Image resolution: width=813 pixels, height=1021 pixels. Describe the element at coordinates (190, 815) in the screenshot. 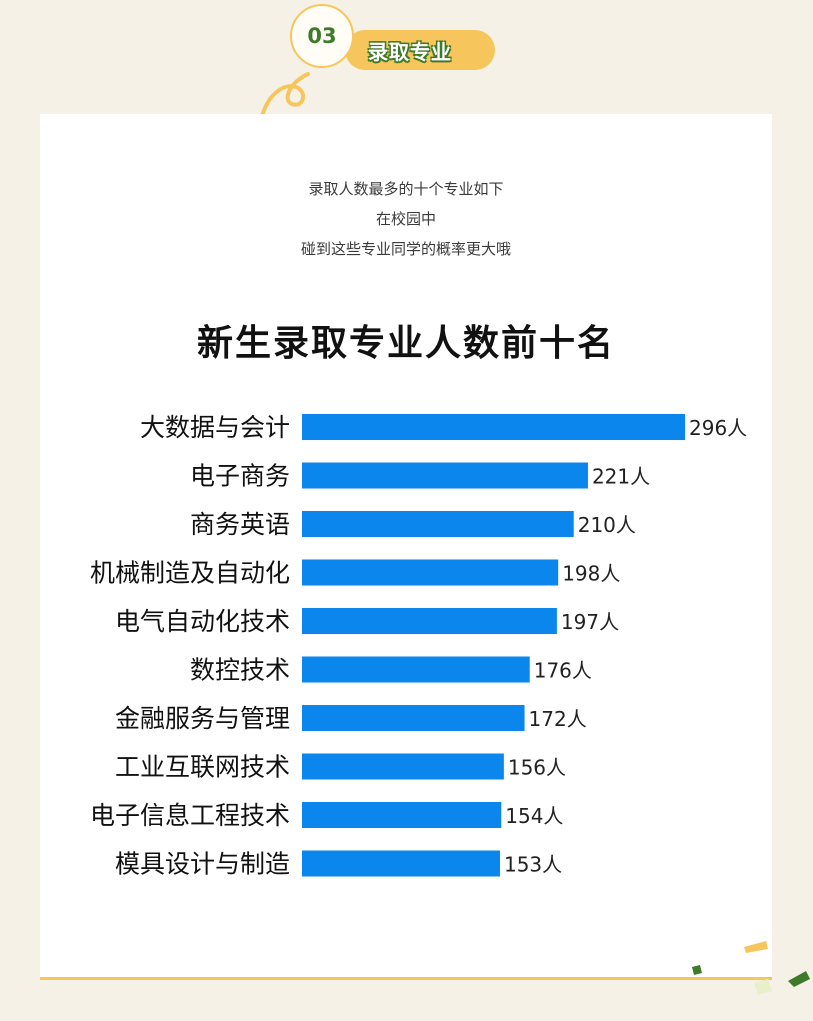

I see `category-label: 电子信息工程技术` at that location.